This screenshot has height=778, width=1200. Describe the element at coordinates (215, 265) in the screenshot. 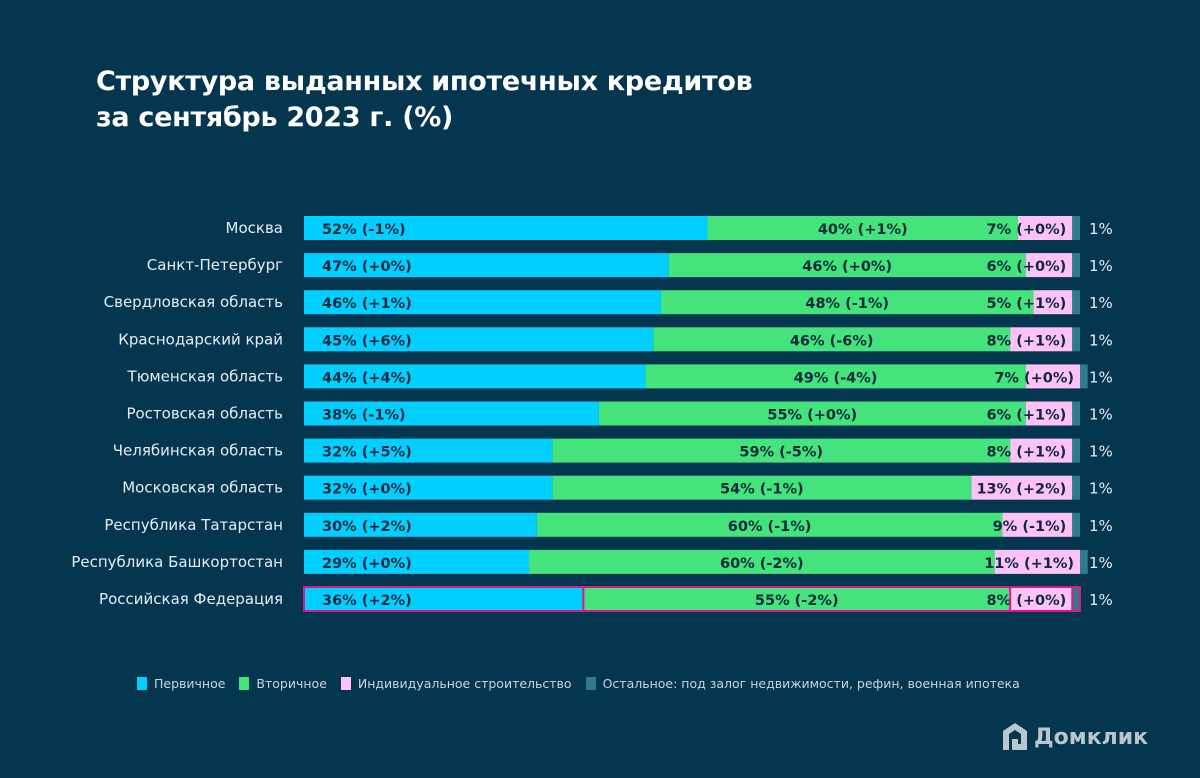

I see `category-label: Санкт-Петербург` at that location.